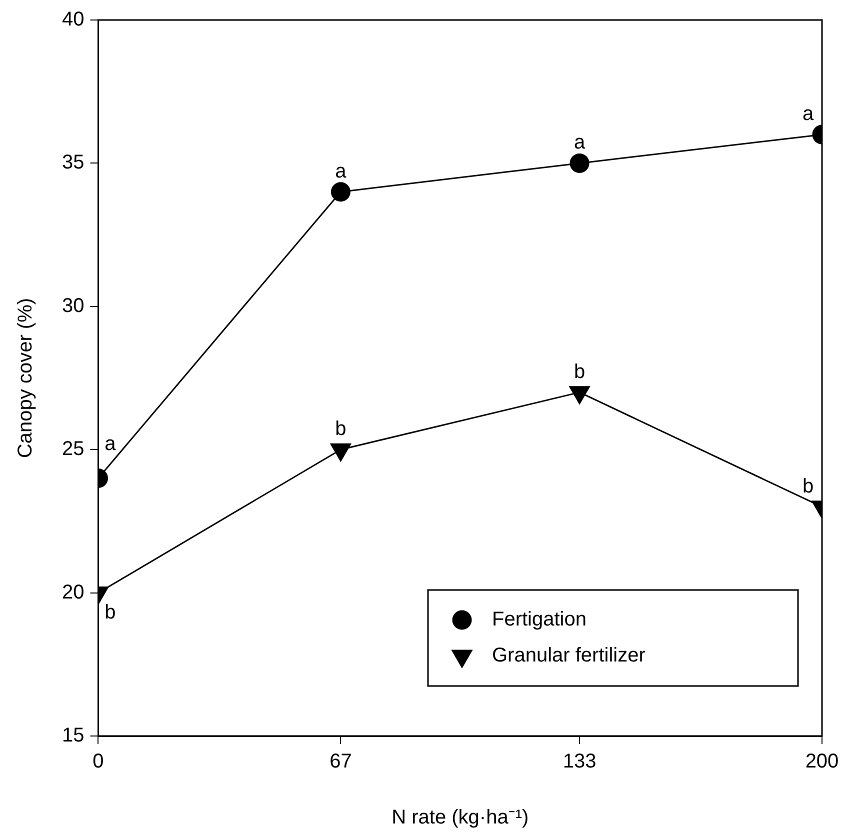  Describe the element at coordinates (73, 592) in the screenshot. I see `y-tick-label: 20` at that location.